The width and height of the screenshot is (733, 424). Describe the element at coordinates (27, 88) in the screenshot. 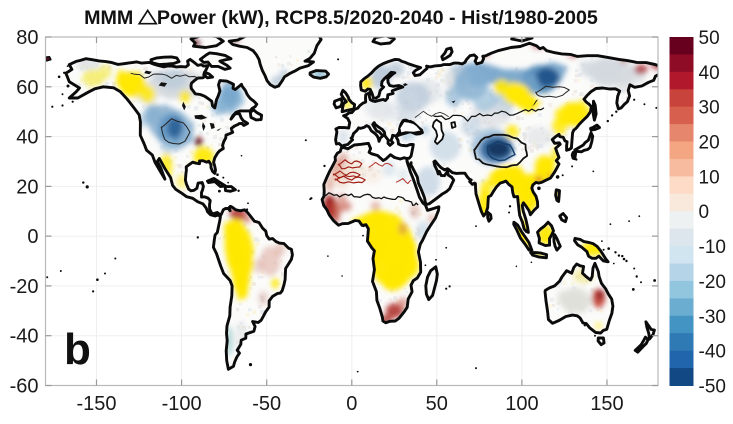

I see `svg-text: 60` at that location.